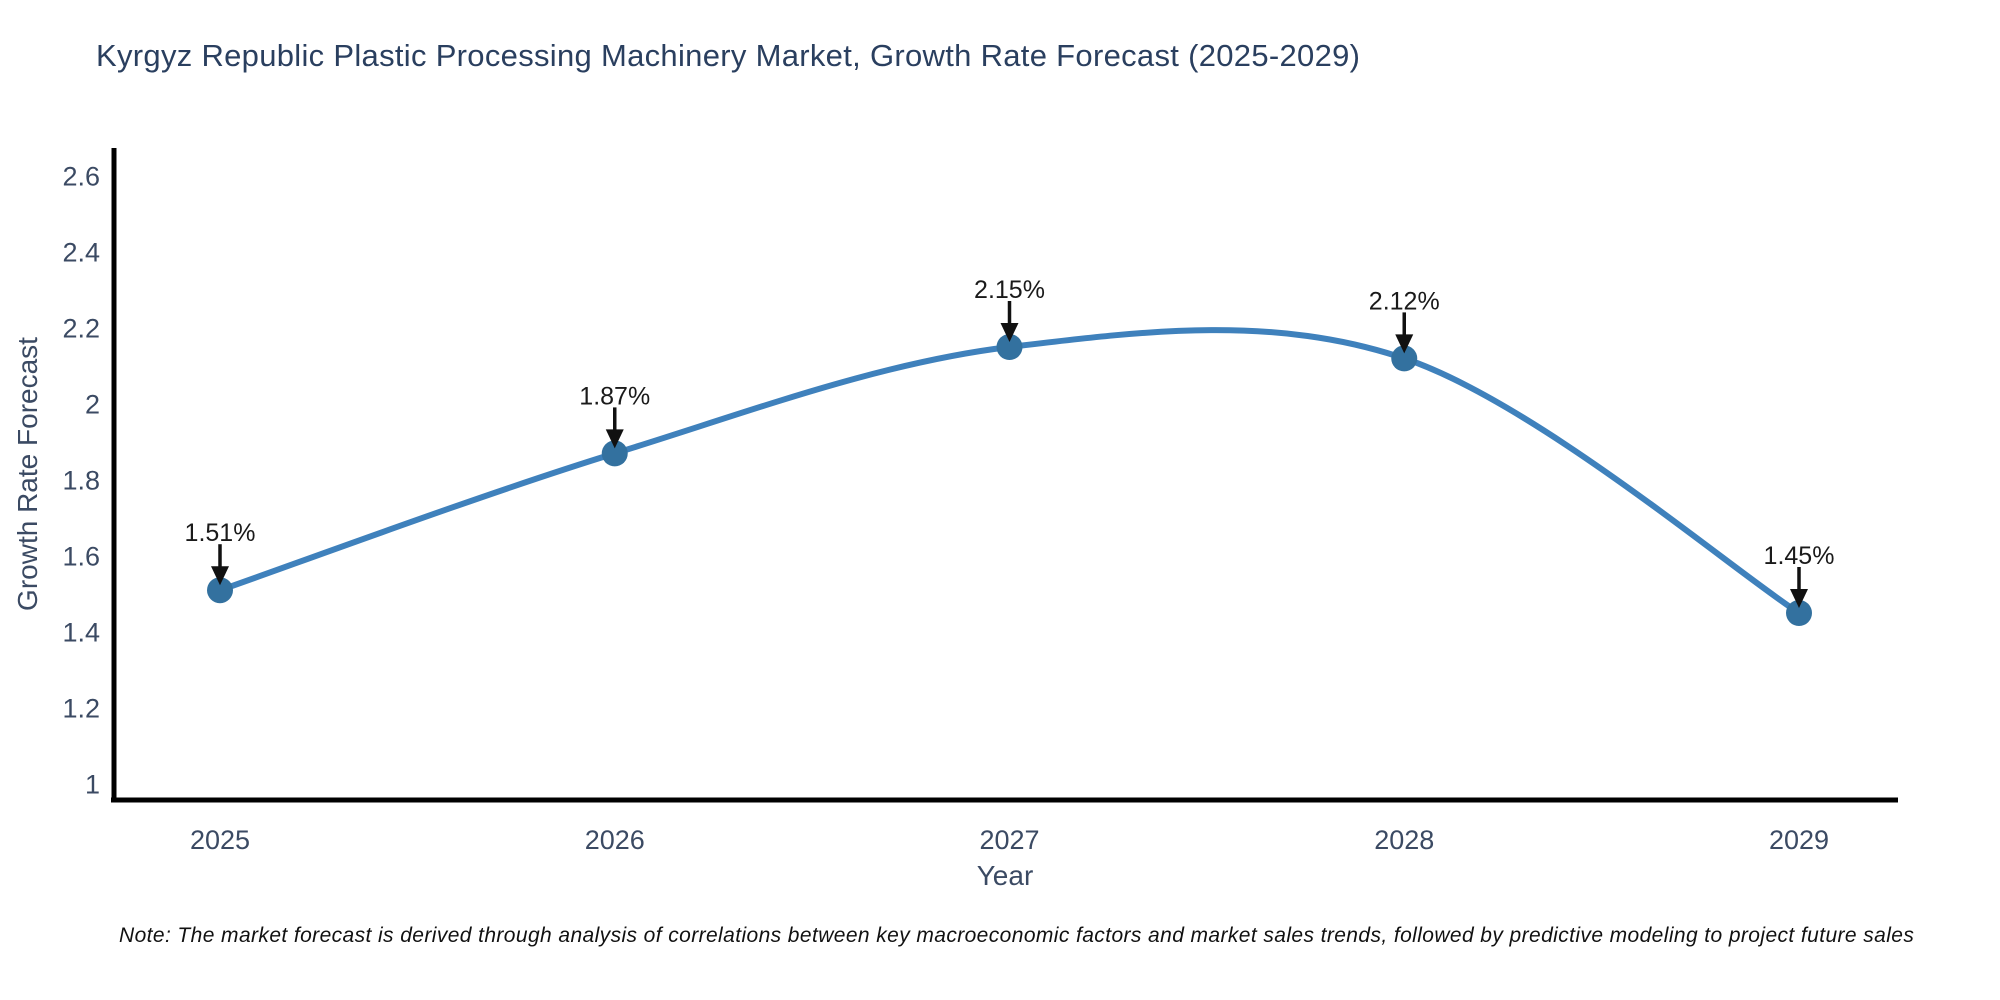 This screenshot has width=2000, height=1000. I want to click on data-point-2027, so click(1009, 347).